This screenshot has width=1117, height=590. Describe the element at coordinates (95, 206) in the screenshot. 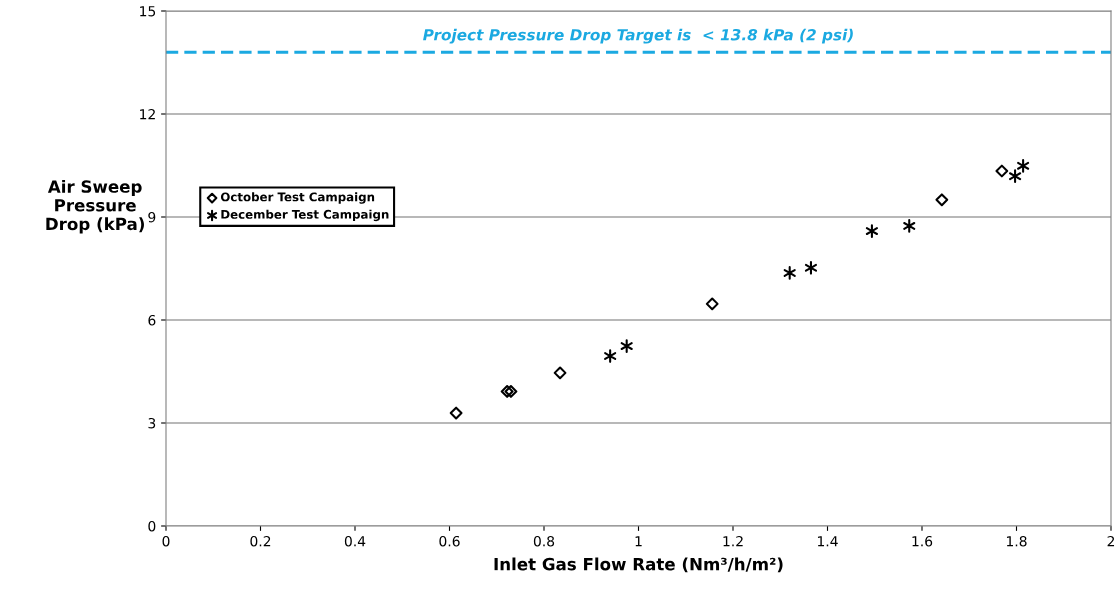

I see `y-axis-title: Air Sweep Pressure Drop (kPa)` at that location.